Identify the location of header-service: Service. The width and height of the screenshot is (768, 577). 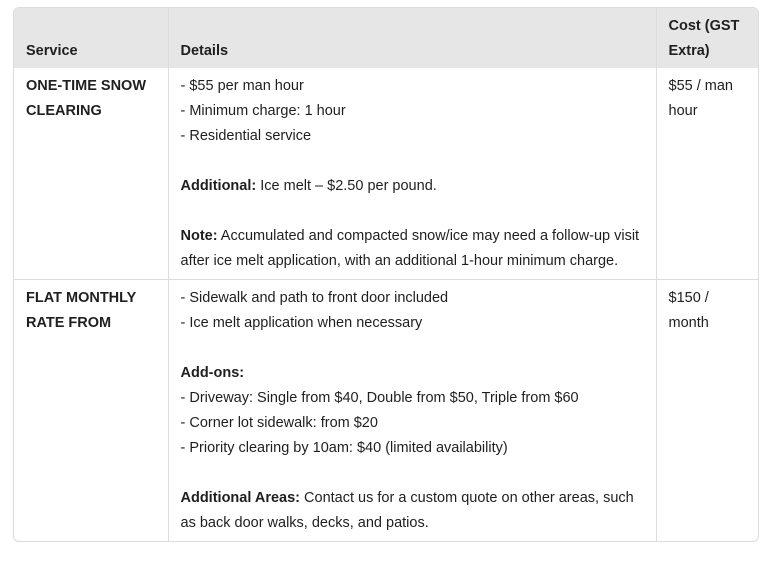
(91, 38).